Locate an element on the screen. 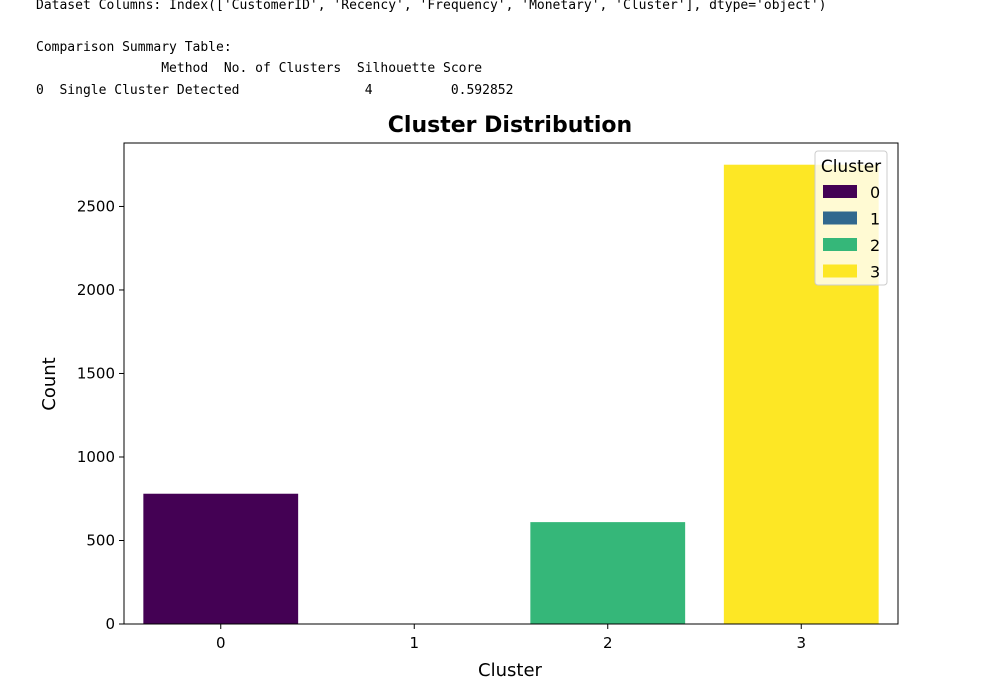 The width and height of the screenshot is (995, 685). y-tick-label: 1500 is located at coordinates (96, 373).